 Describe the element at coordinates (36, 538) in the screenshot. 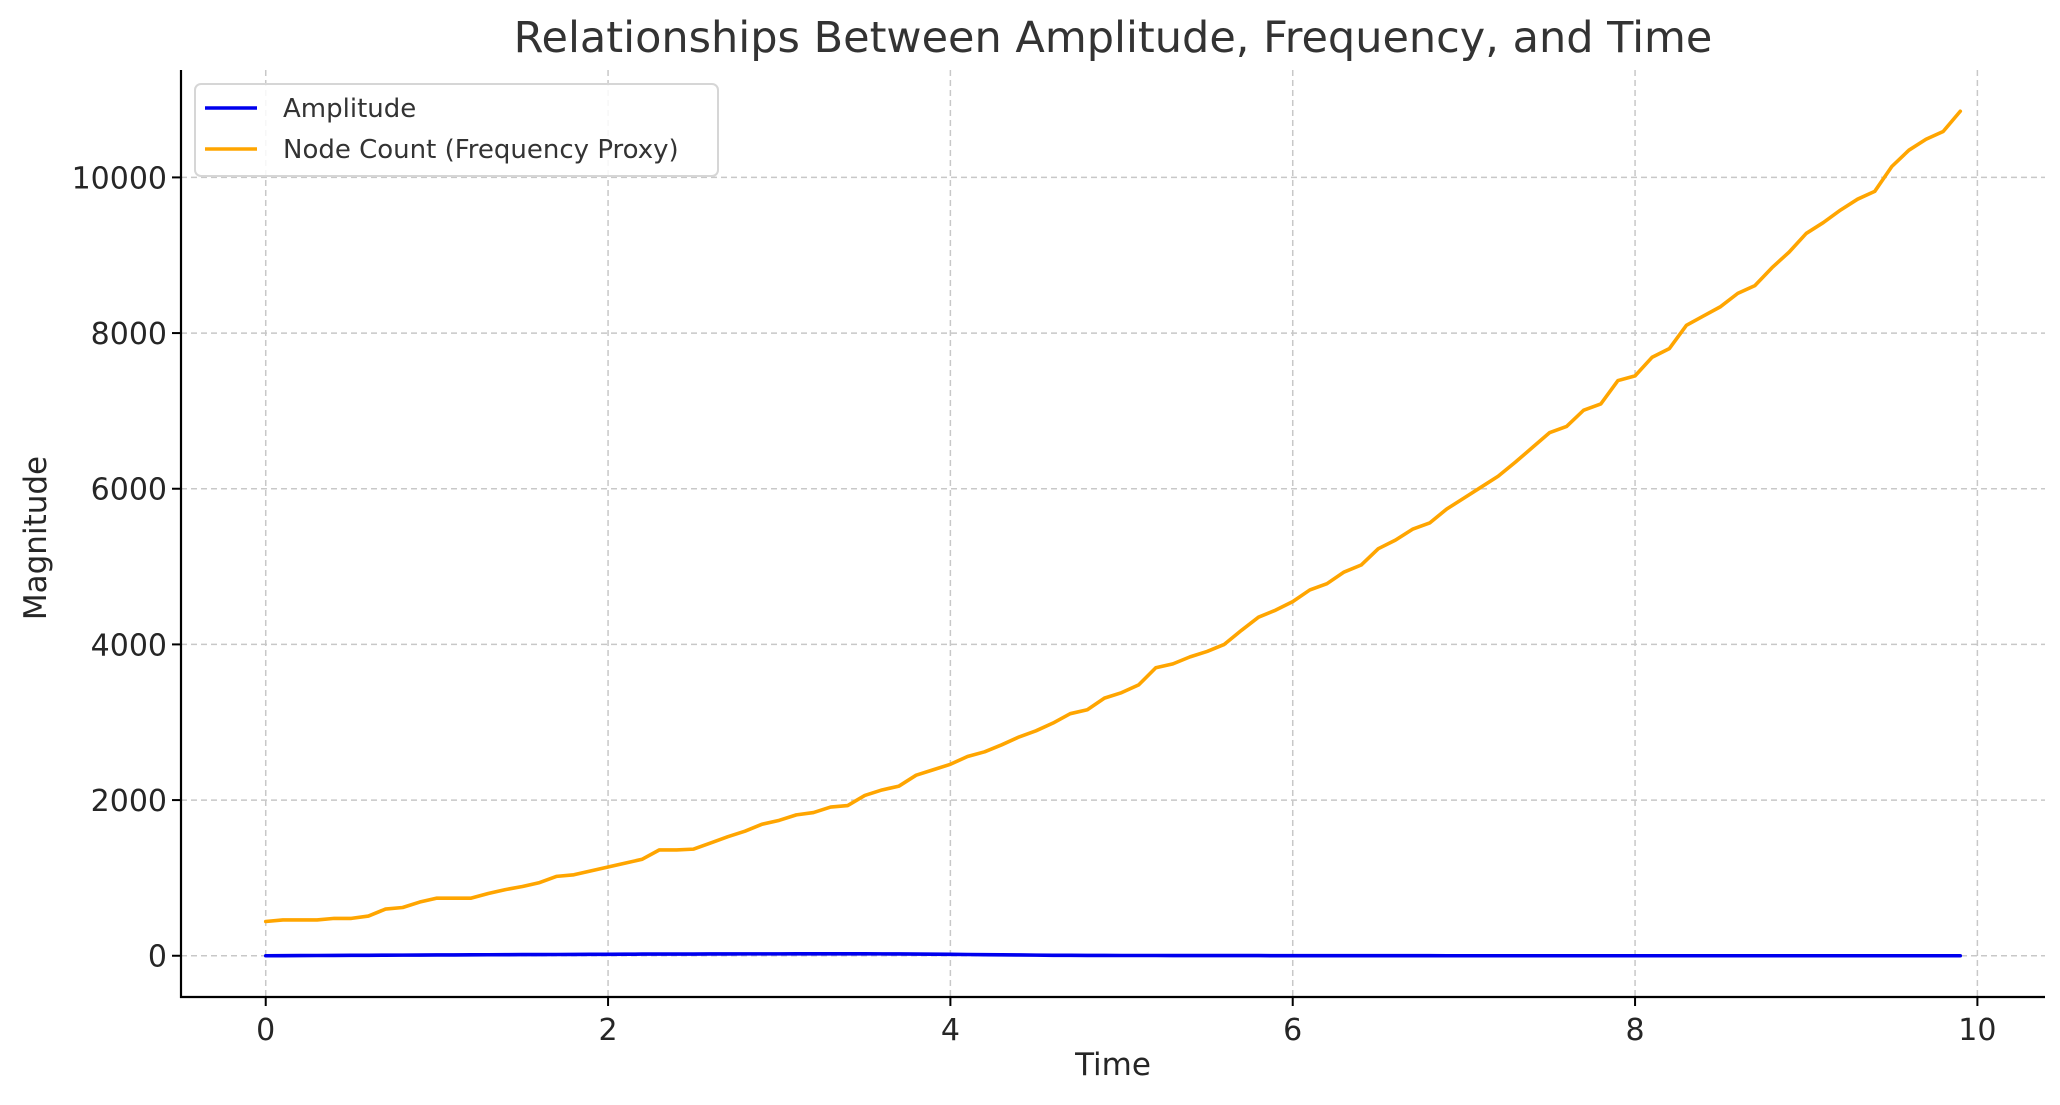

I see `y-axis-label: Magnitude` at that location.